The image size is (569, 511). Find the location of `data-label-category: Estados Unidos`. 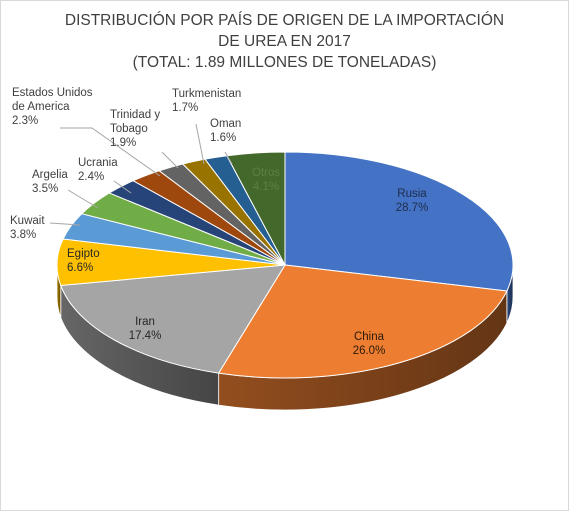

data-label-category: Estados Unidos is located at coordinates (52, 93).